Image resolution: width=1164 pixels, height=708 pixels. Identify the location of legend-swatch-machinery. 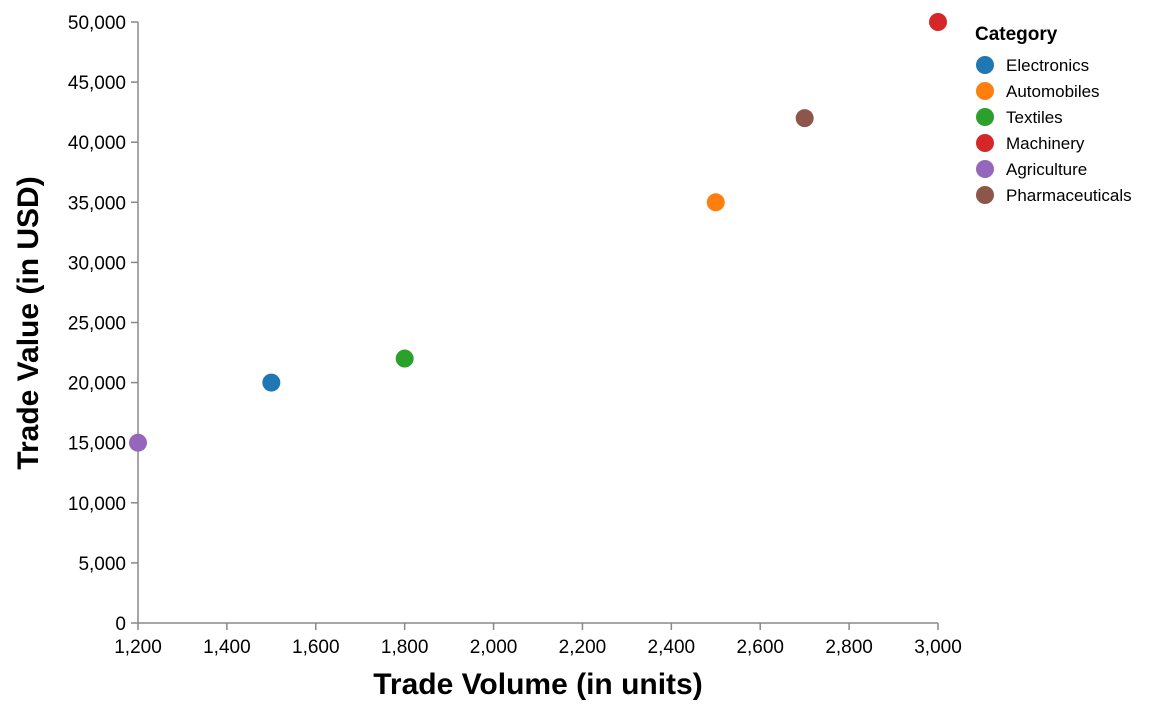
(985, 143).